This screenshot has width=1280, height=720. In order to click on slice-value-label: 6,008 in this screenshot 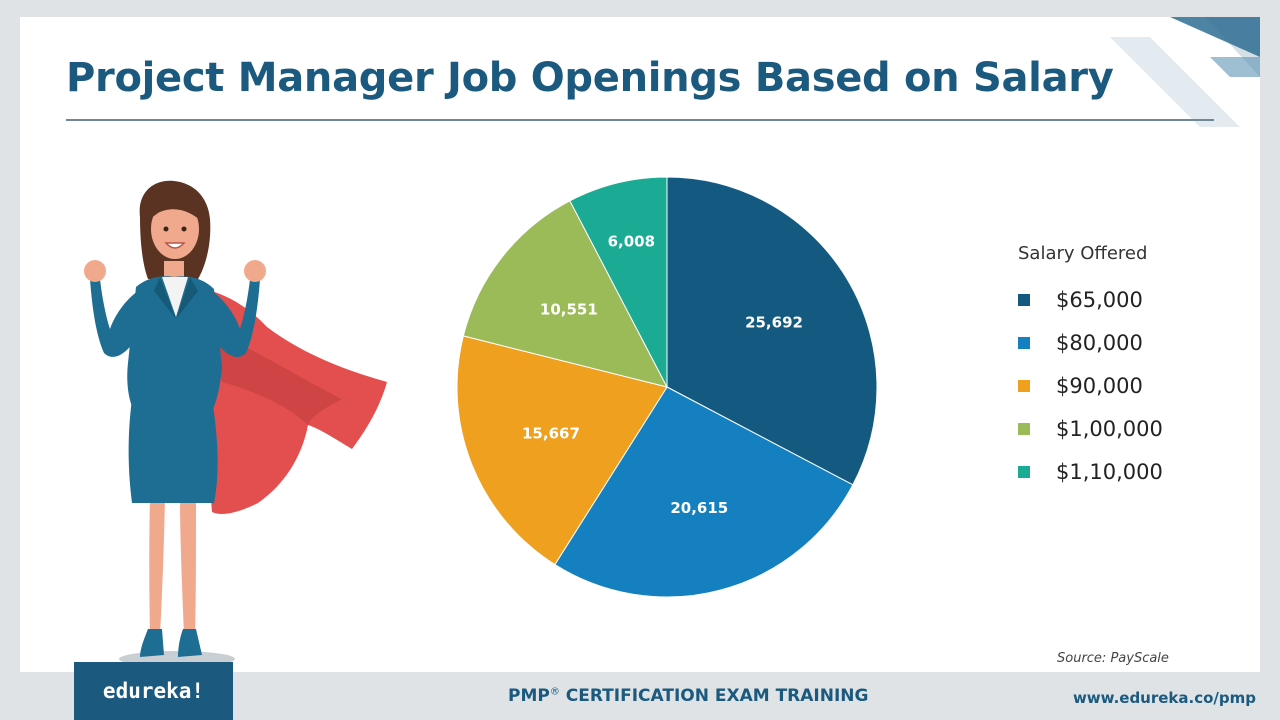, I will do `click(631, 241)`.